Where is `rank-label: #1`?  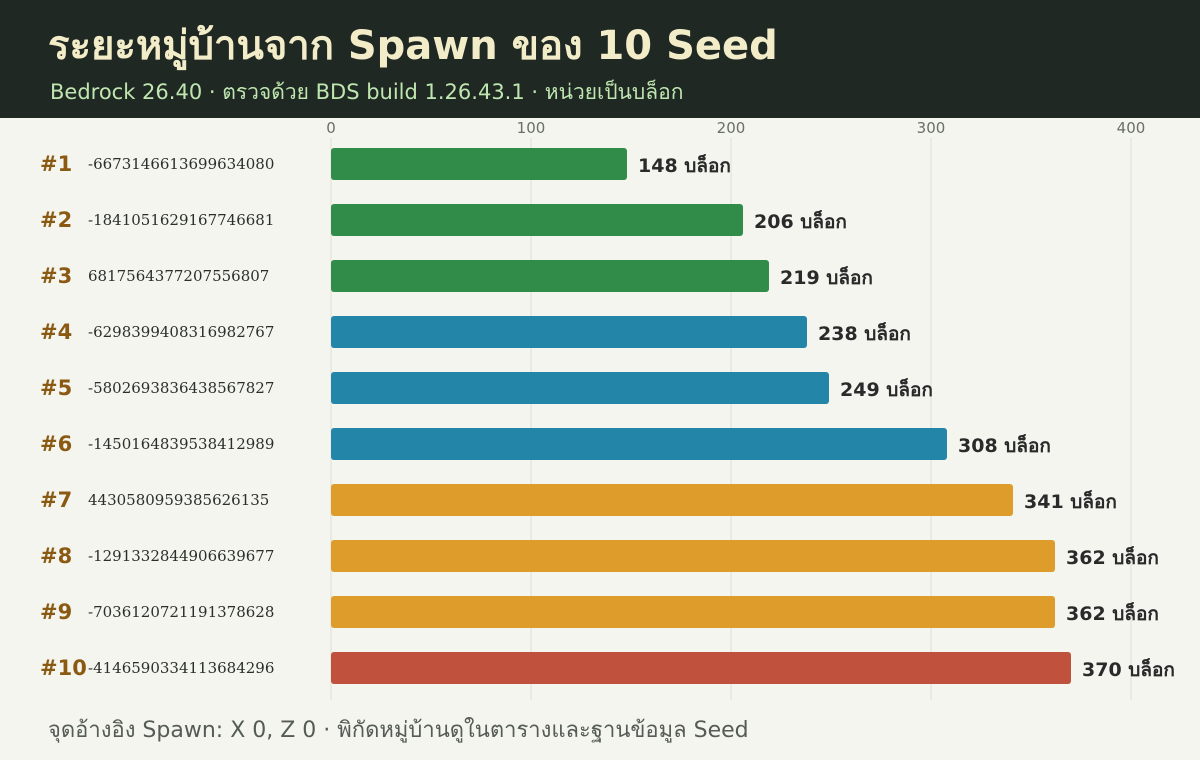 rank-label: #1 is located at coordinates (56, 164).